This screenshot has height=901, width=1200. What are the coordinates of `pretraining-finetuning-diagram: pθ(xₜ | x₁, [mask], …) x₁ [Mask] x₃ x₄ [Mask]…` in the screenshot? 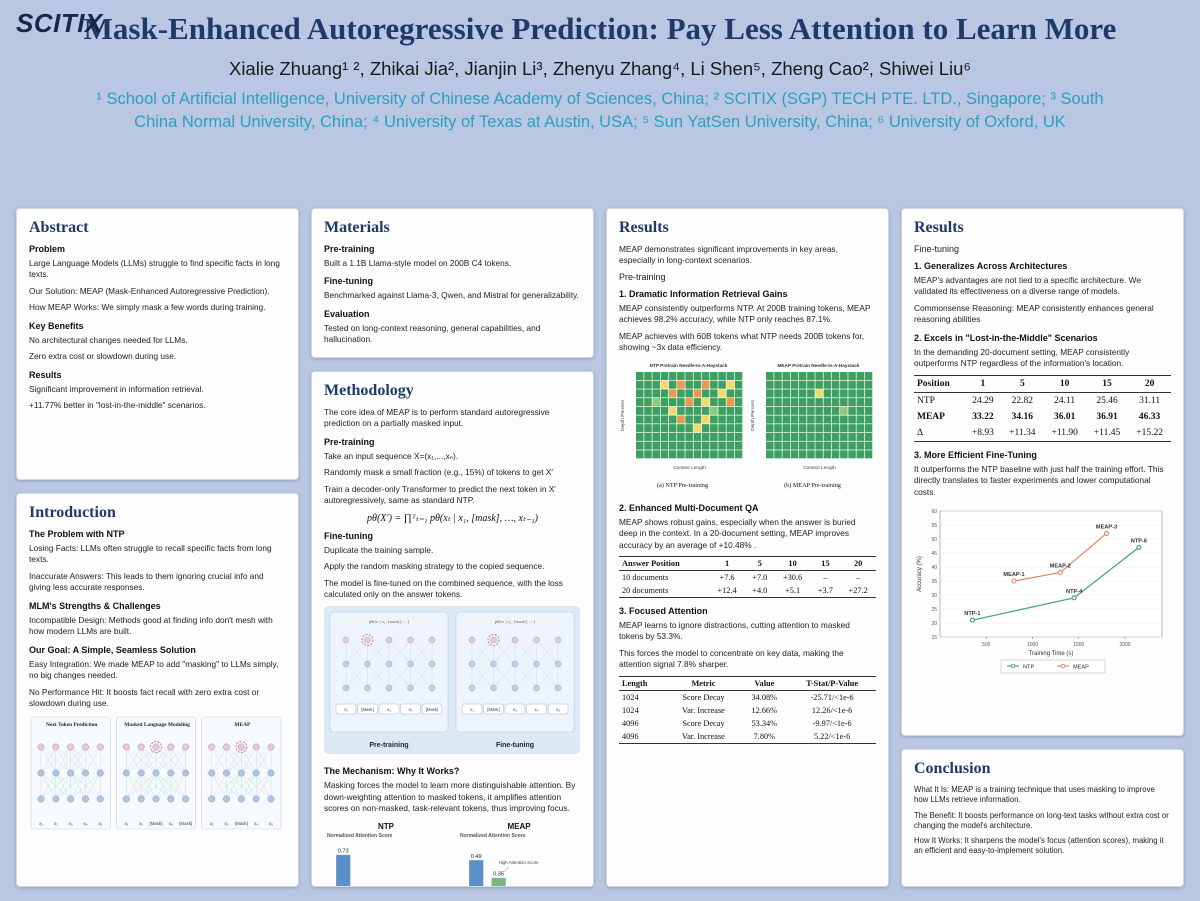 It's located at (452, 682).